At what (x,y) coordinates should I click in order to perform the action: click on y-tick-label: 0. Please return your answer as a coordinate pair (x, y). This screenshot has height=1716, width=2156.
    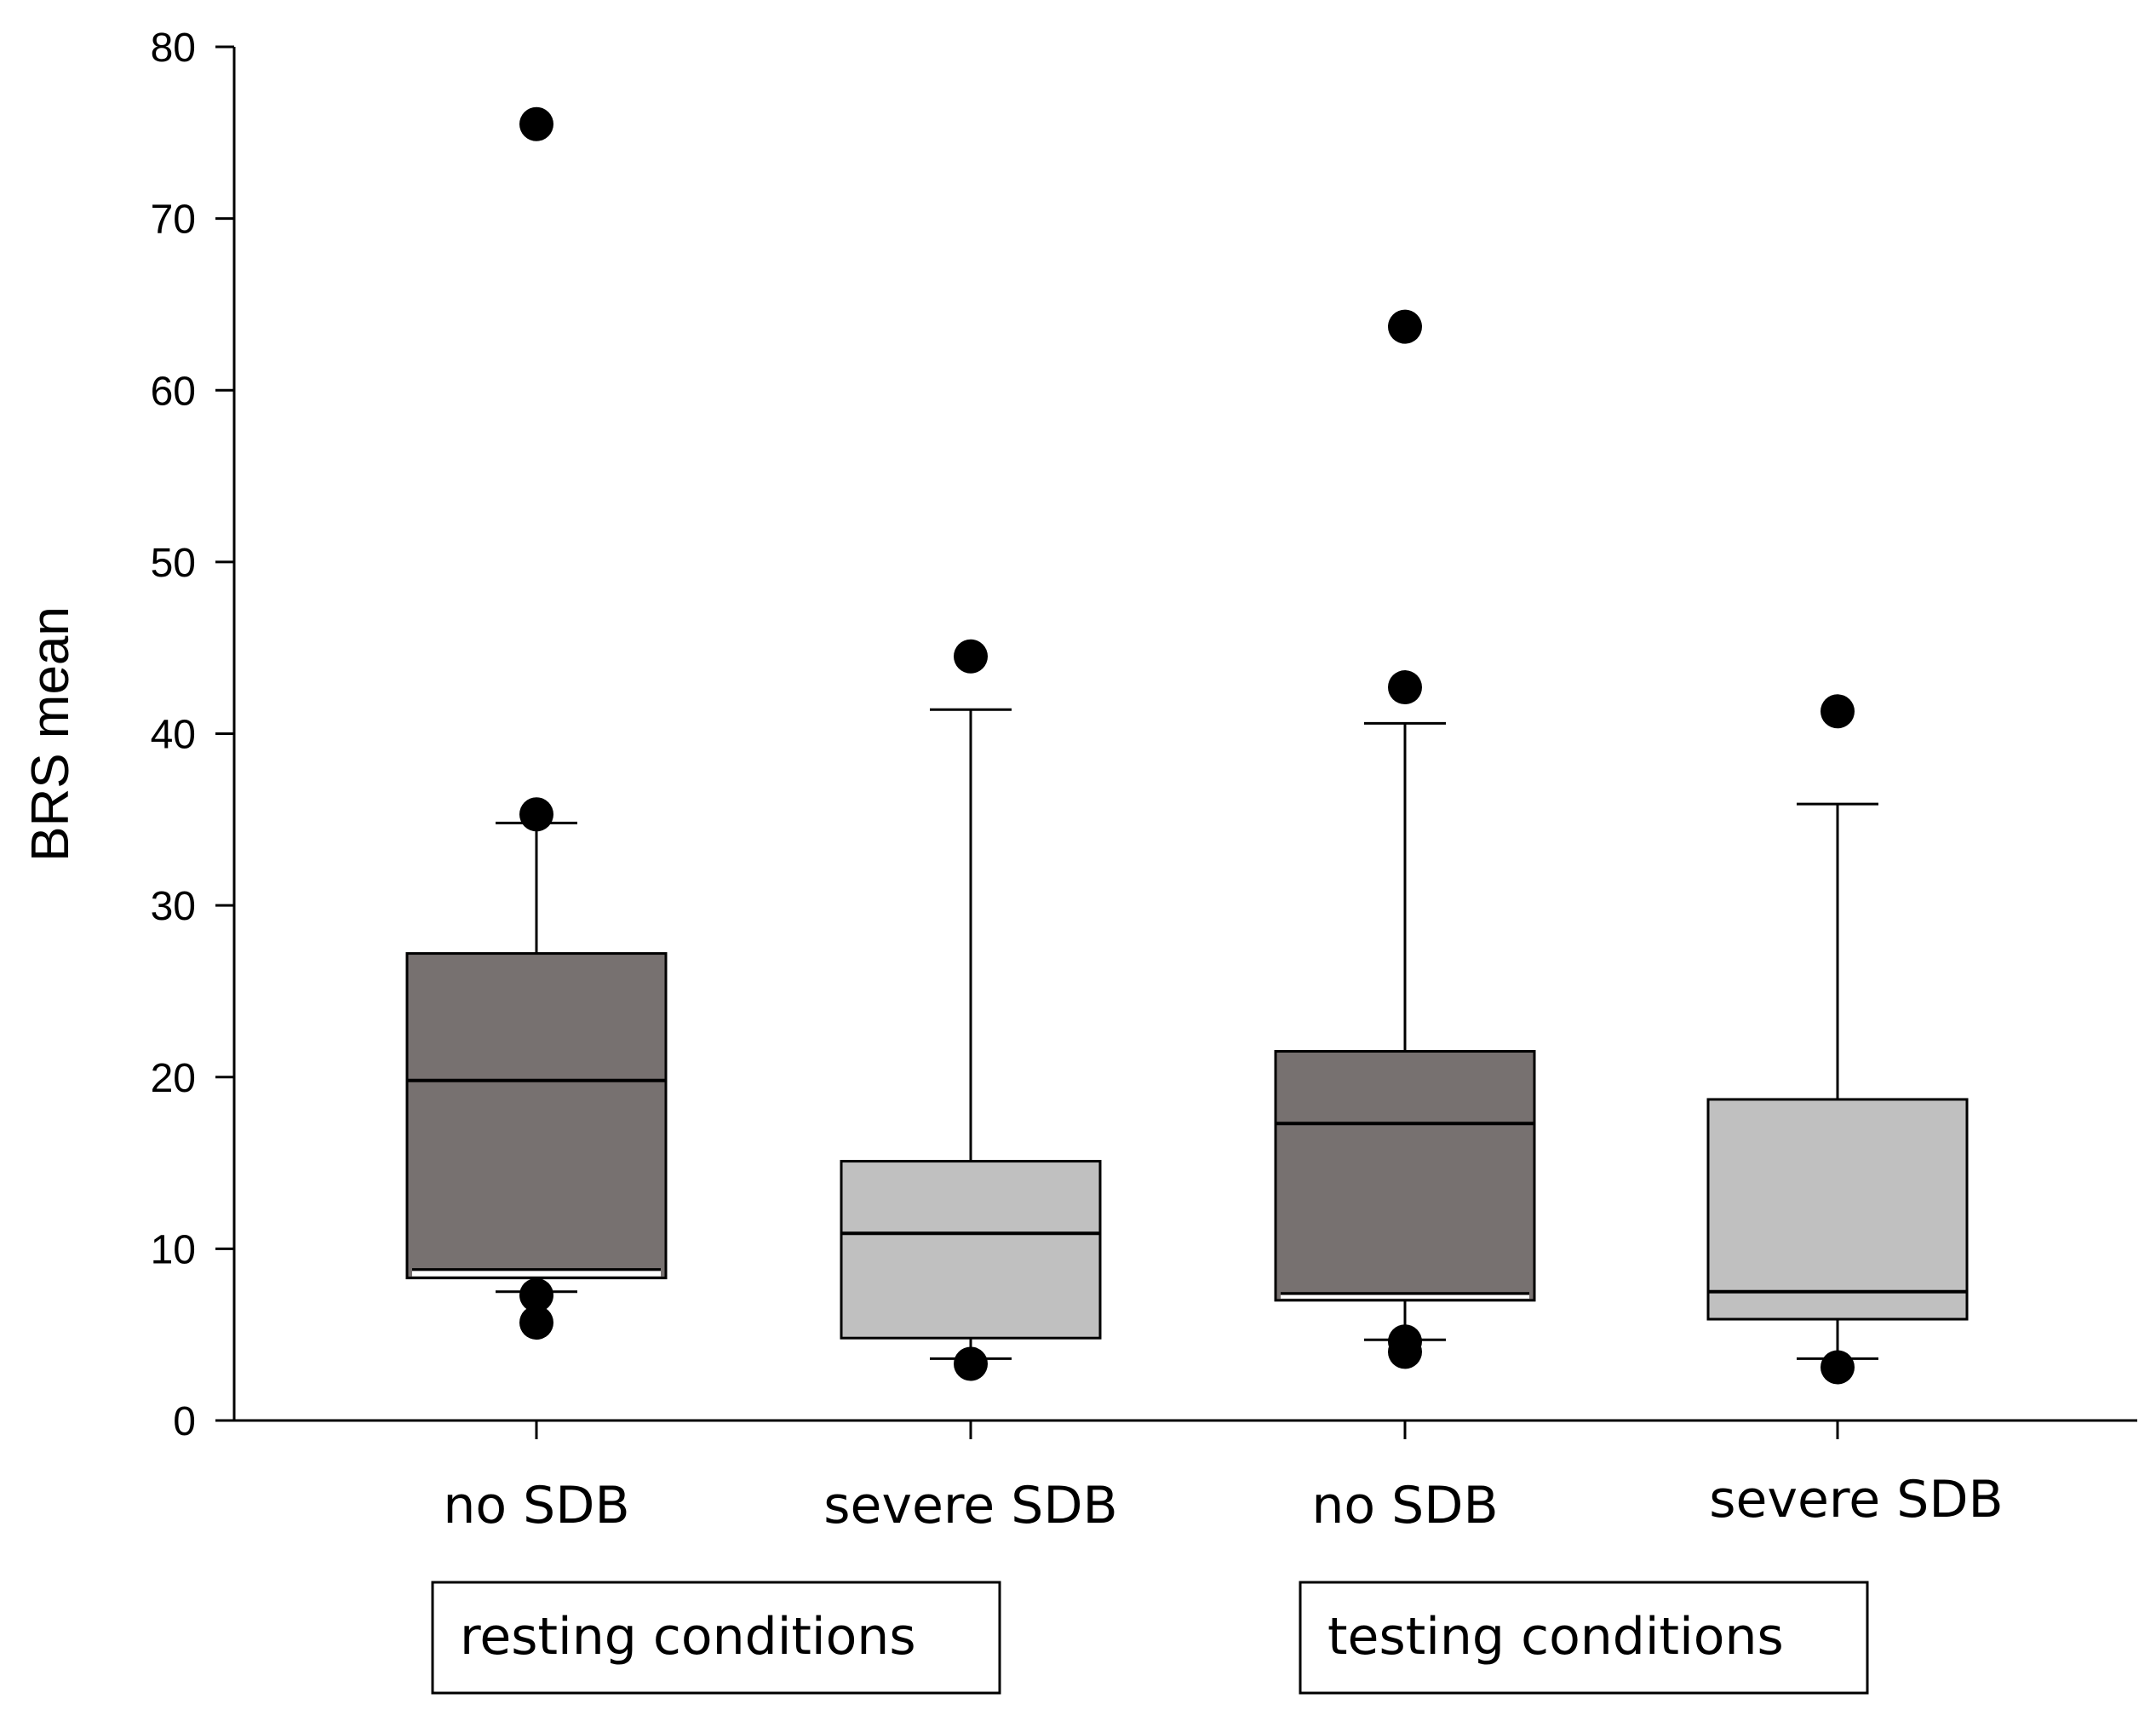
    Looking at the image, I should click on (184, 1421).